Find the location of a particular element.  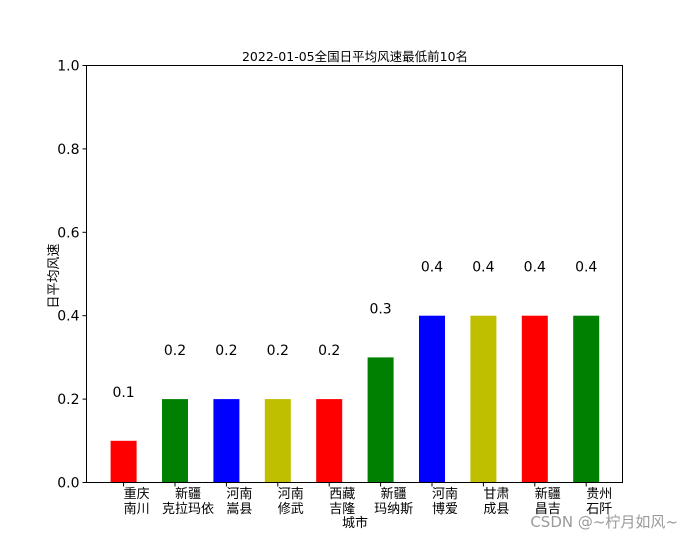

bar-value-label: 0.1 is located at coordinates (123, 393).